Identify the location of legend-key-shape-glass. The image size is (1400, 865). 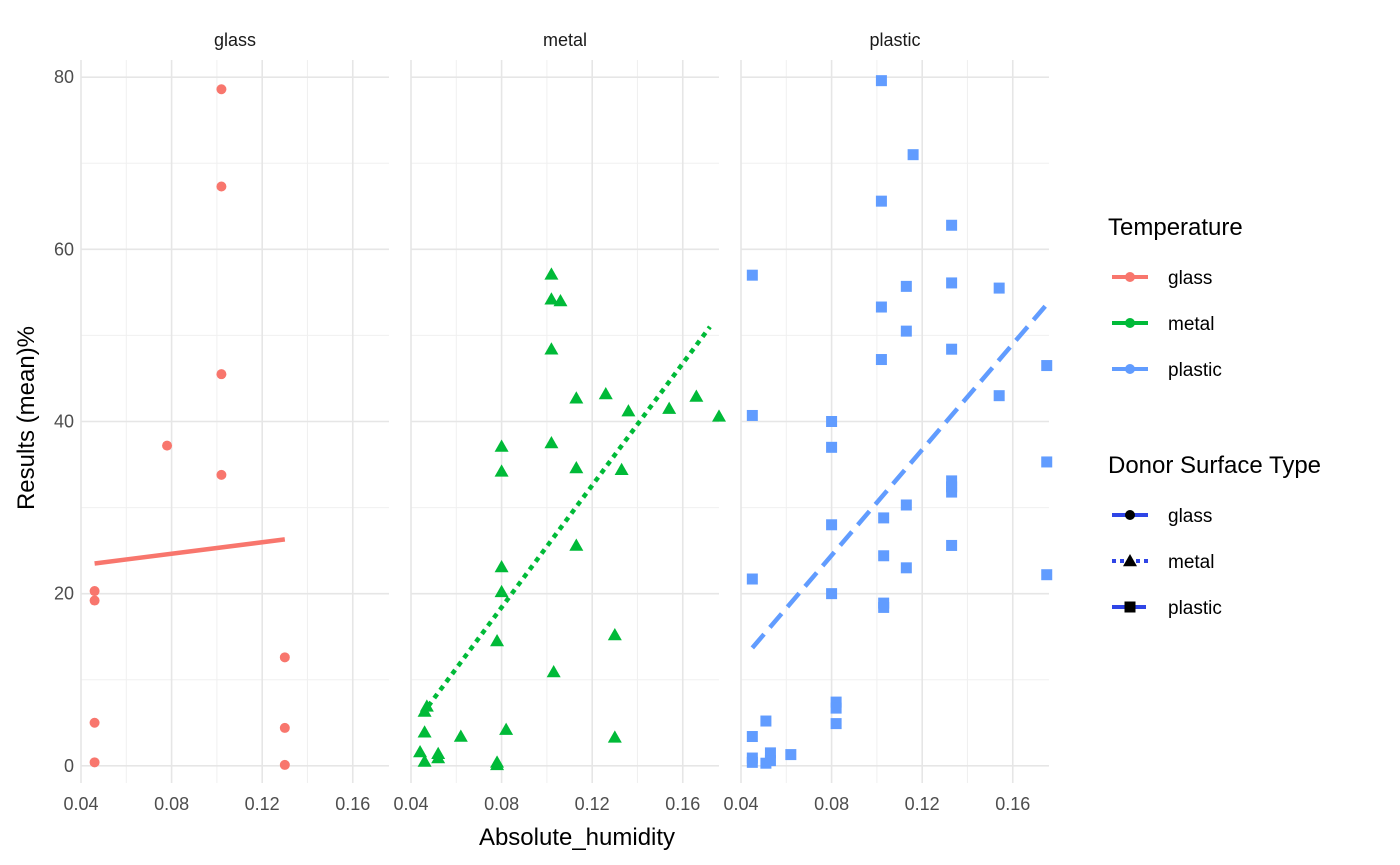
(1130, 515).